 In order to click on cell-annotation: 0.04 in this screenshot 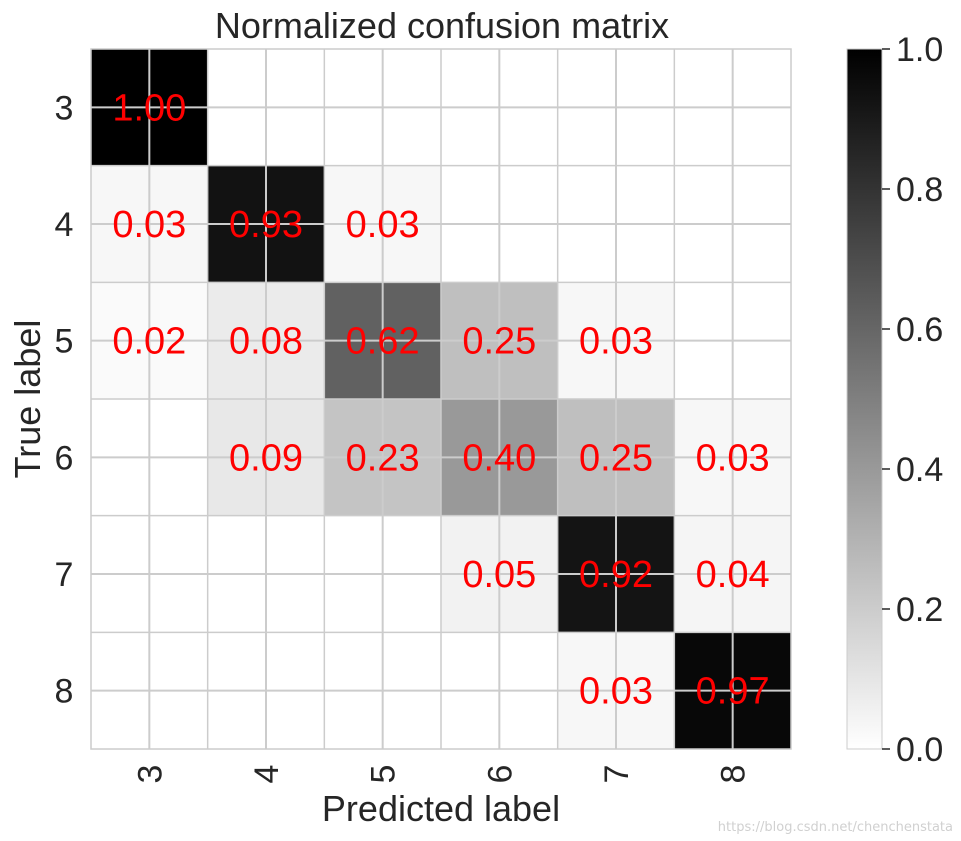, I will do `click(733, 575)`.